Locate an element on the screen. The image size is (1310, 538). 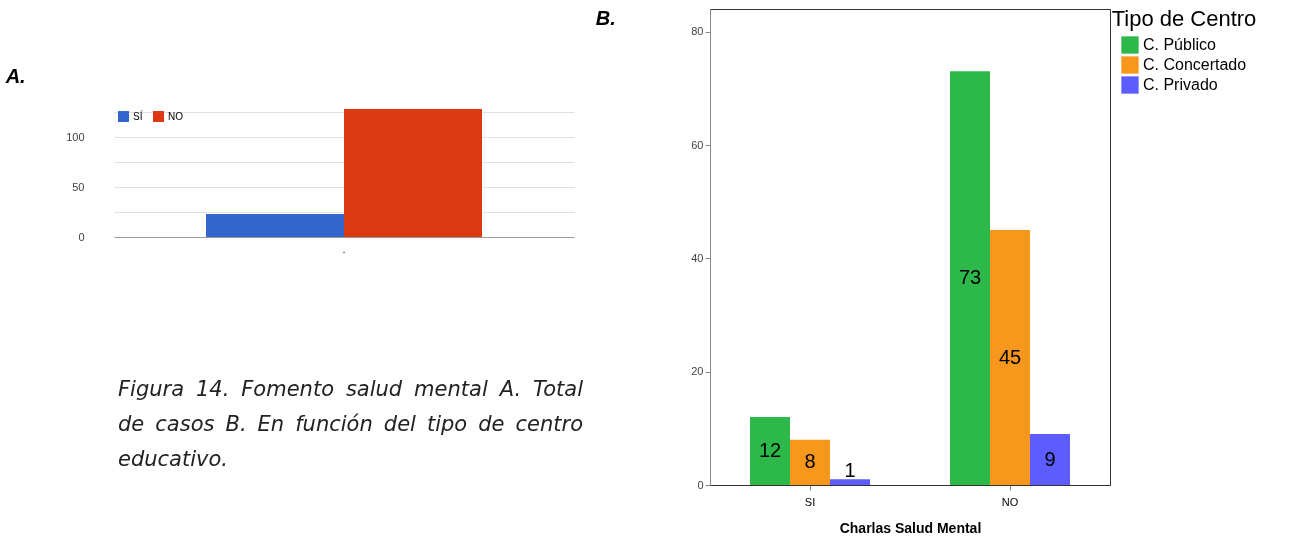
legend-label: C. Público is located at coordinates (1180, 44).